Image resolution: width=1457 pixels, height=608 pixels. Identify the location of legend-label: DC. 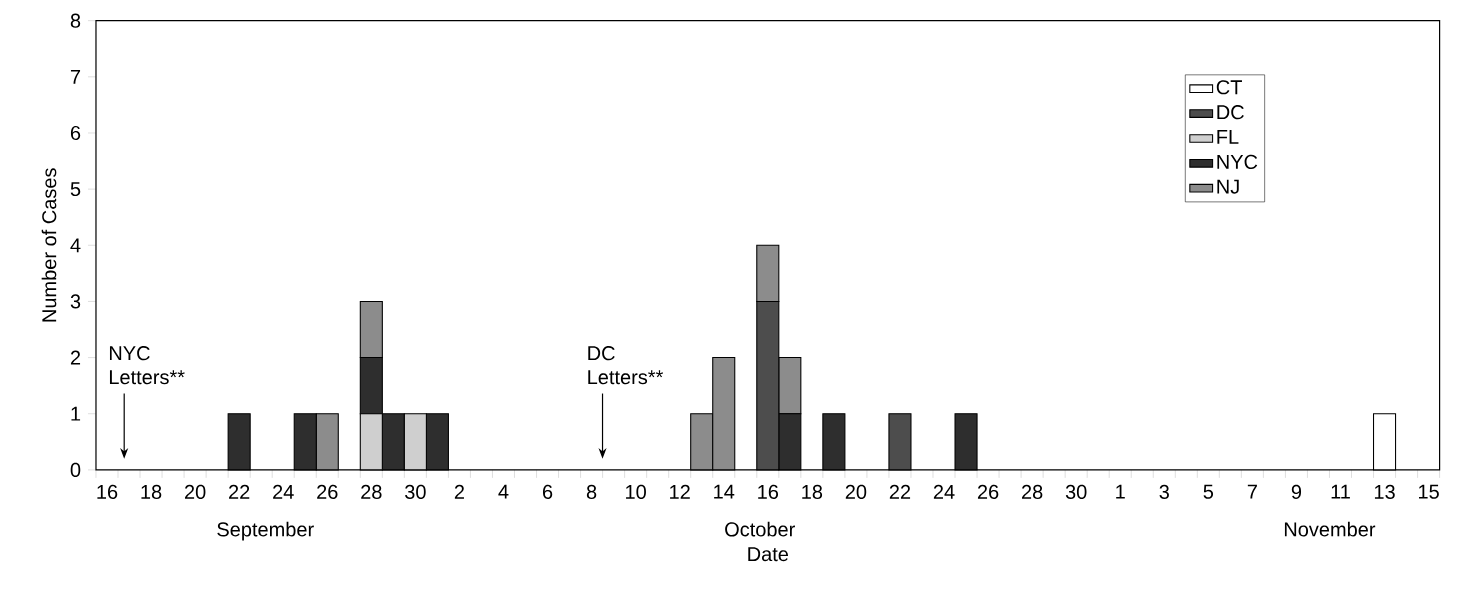
(1230, 112).